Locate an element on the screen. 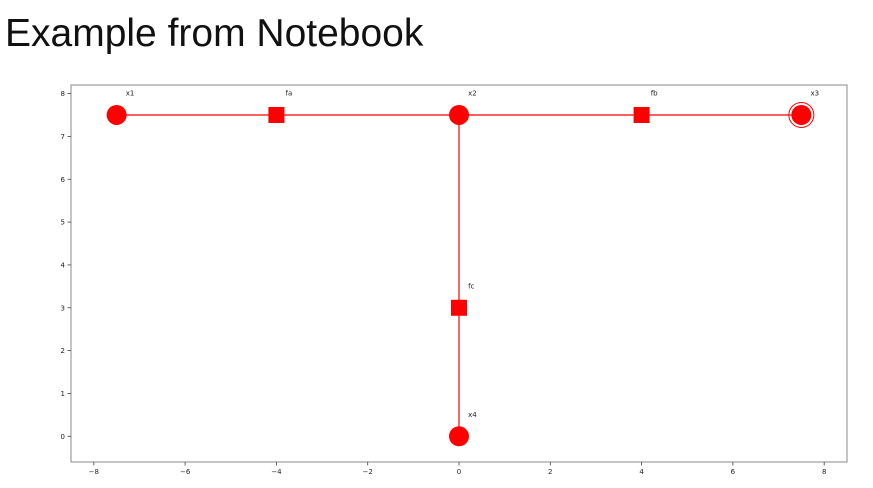 The width and height of the screenshot is (873, 488). node-label-x1: x1 is located at coordinates (130, 94).